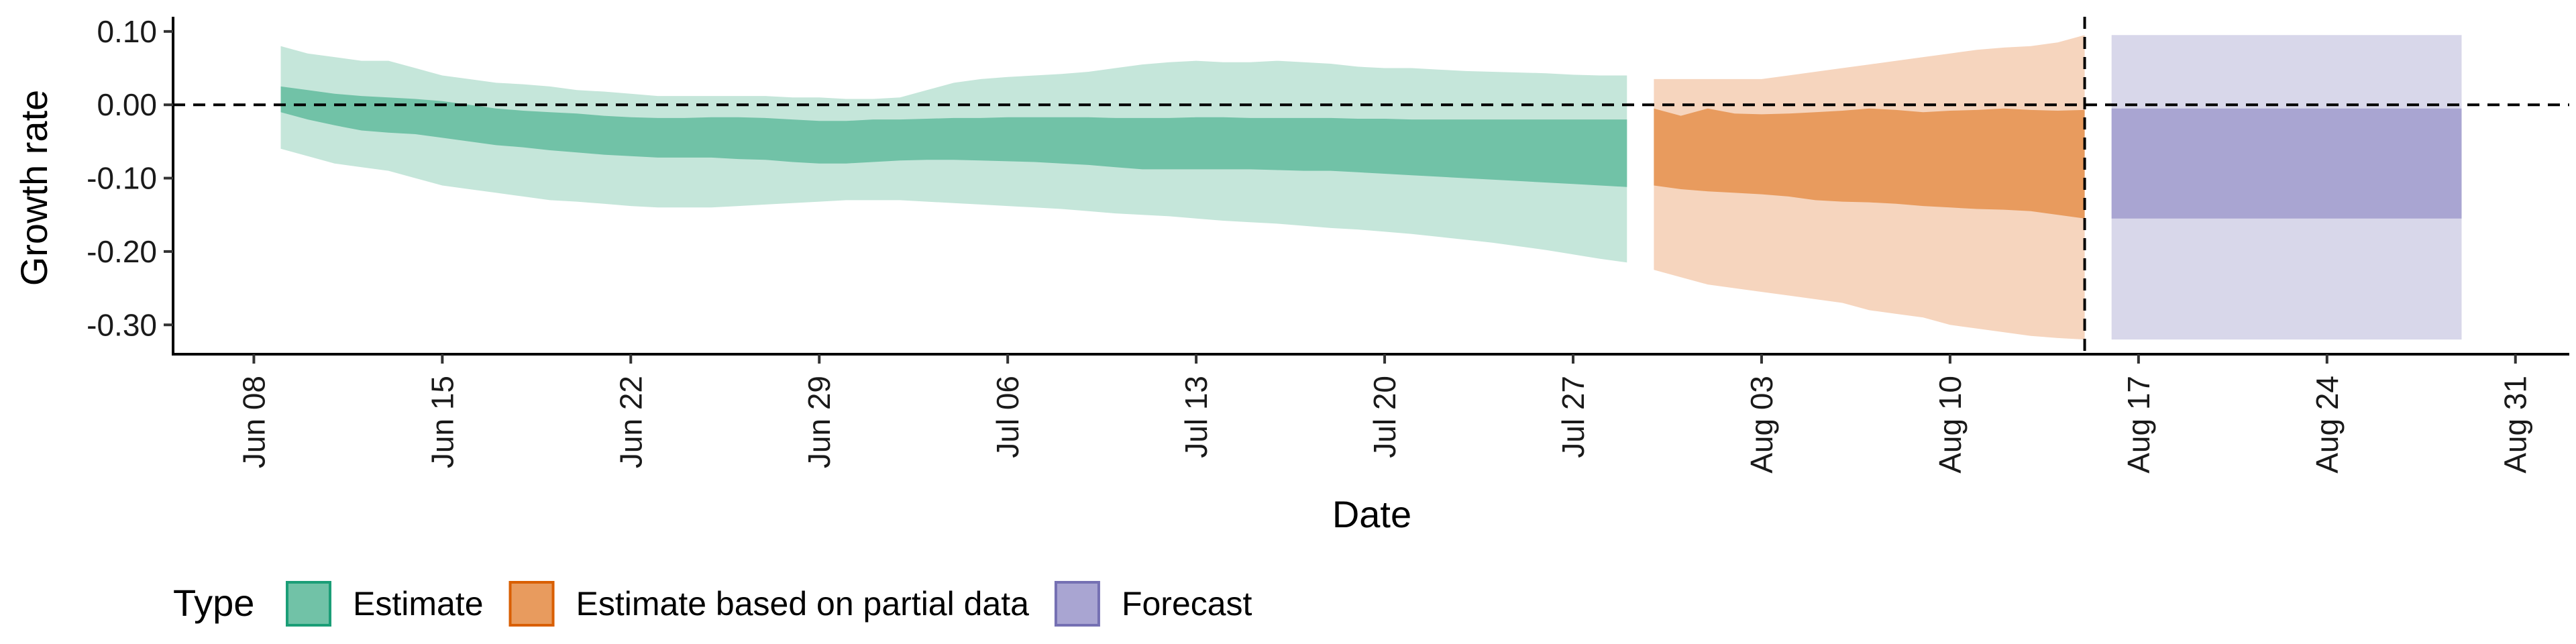 The image size is (2576, 644). I want to click on x-tick-label: Jul 27, so click(1573, 417).